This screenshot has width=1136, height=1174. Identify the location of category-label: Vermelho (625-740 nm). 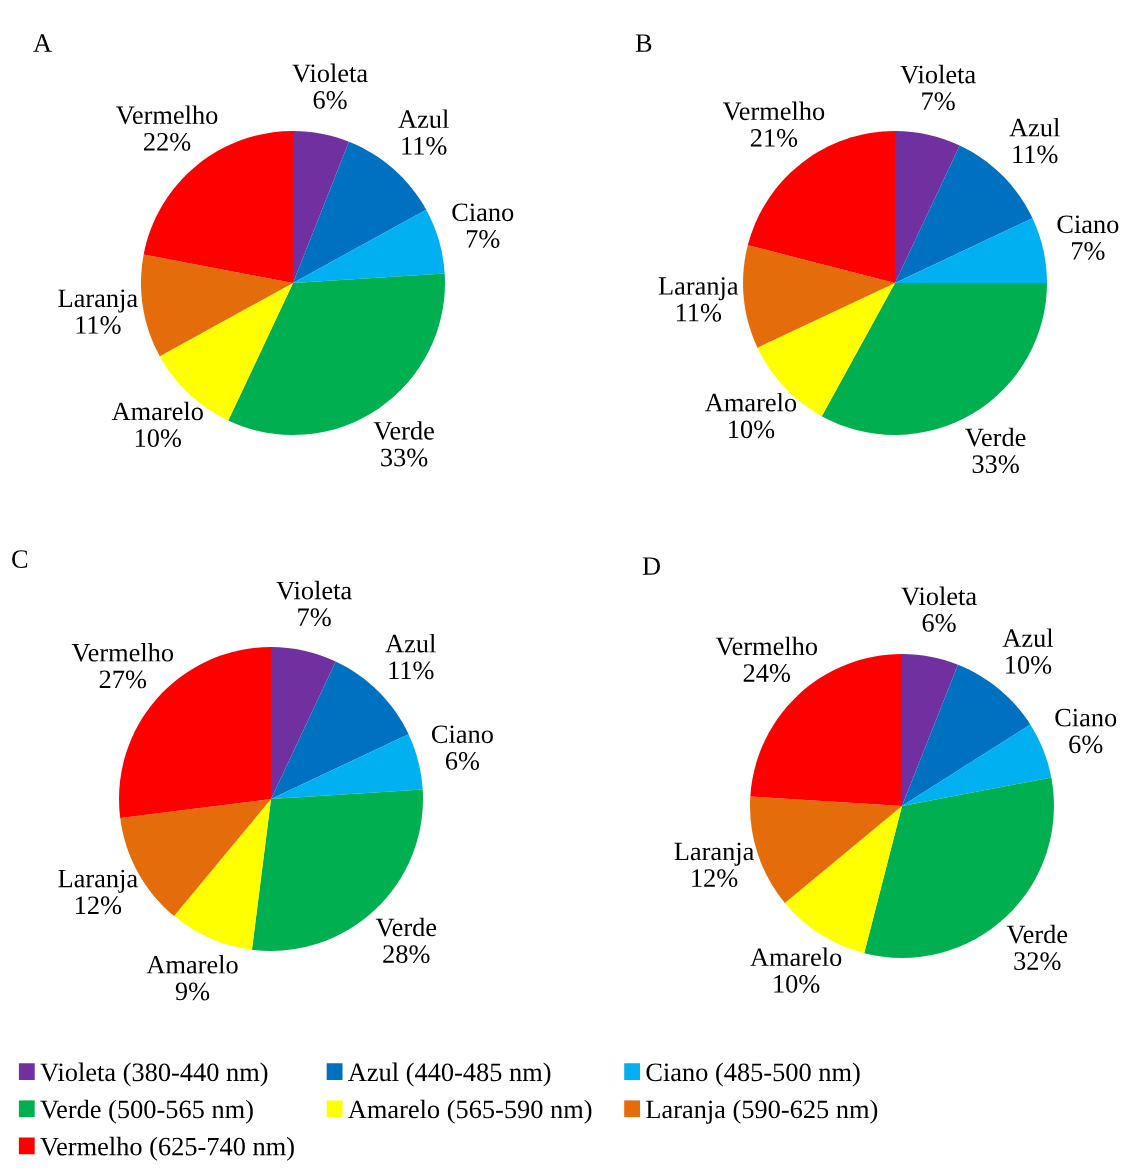
(167, 1148).